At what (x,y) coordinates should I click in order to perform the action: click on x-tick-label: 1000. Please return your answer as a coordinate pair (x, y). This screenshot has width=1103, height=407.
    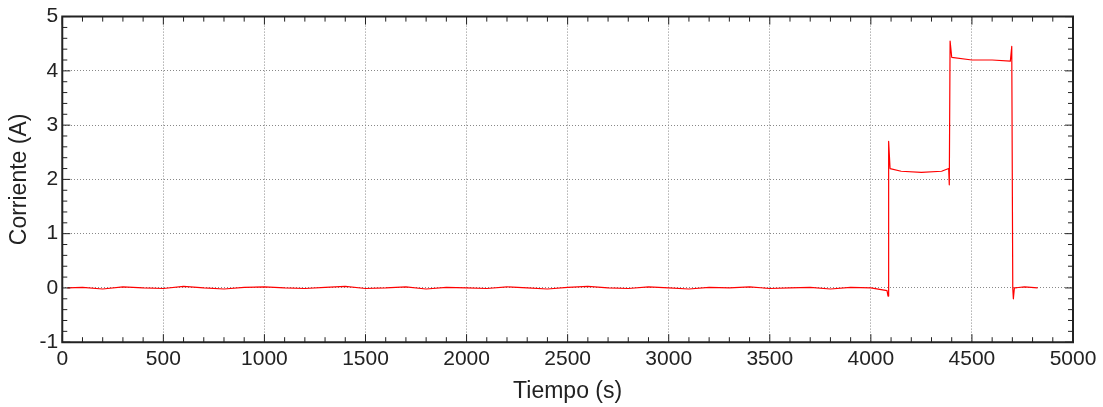
    Looking at the image, I should click on (264, 357).